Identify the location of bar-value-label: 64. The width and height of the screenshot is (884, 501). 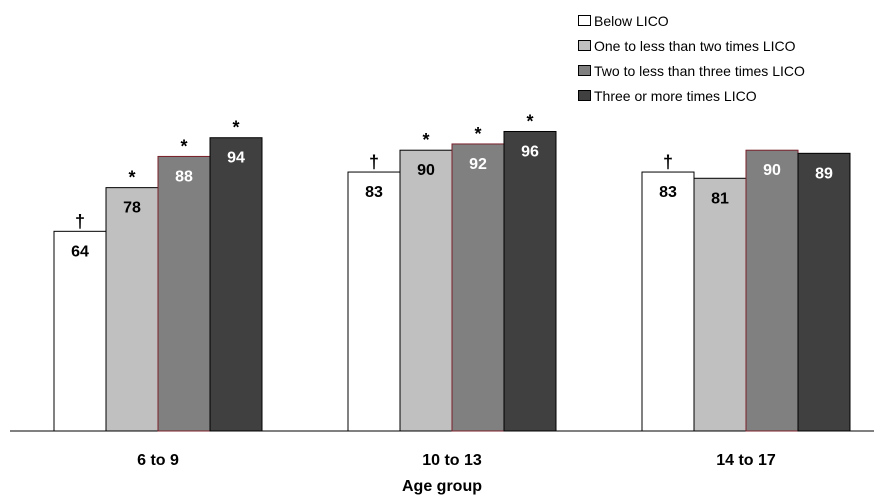
(80, 251).